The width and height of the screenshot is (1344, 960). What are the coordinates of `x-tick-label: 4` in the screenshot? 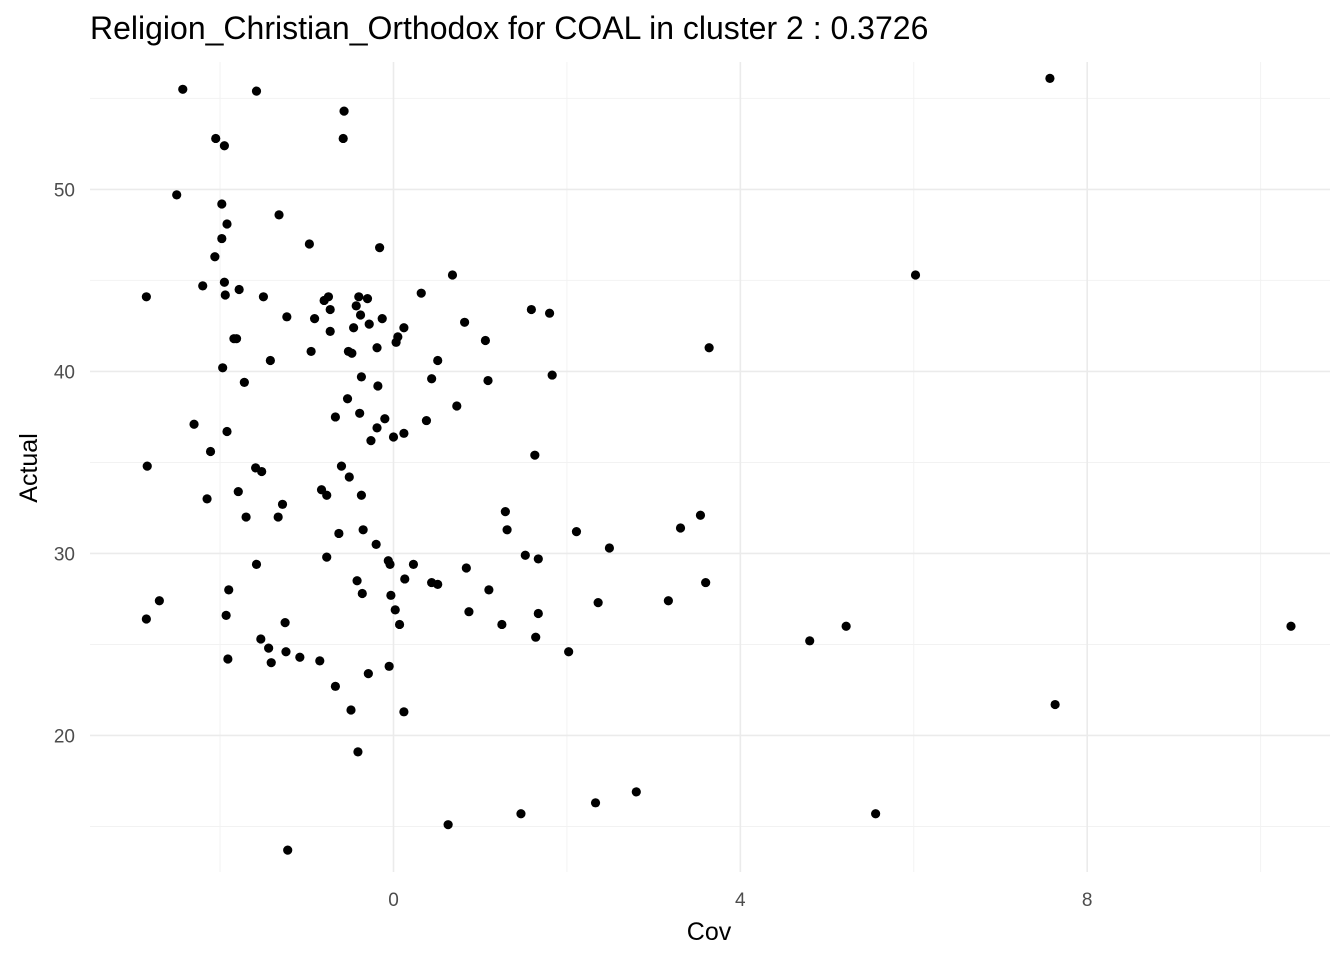 It's located at (740, 900).